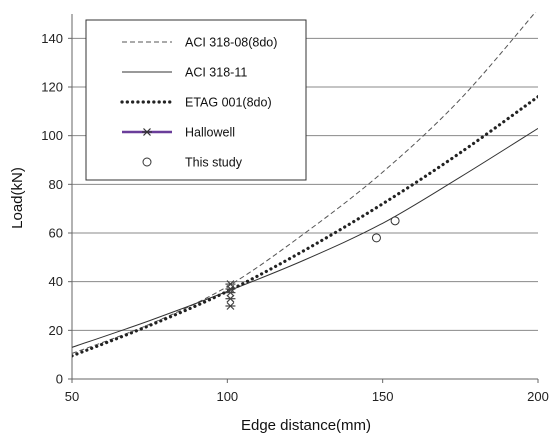 Image resolution: width=552 pixels, height=438 pixels. I want to click on y-axis-title: Load(kN), so click(17, 198).